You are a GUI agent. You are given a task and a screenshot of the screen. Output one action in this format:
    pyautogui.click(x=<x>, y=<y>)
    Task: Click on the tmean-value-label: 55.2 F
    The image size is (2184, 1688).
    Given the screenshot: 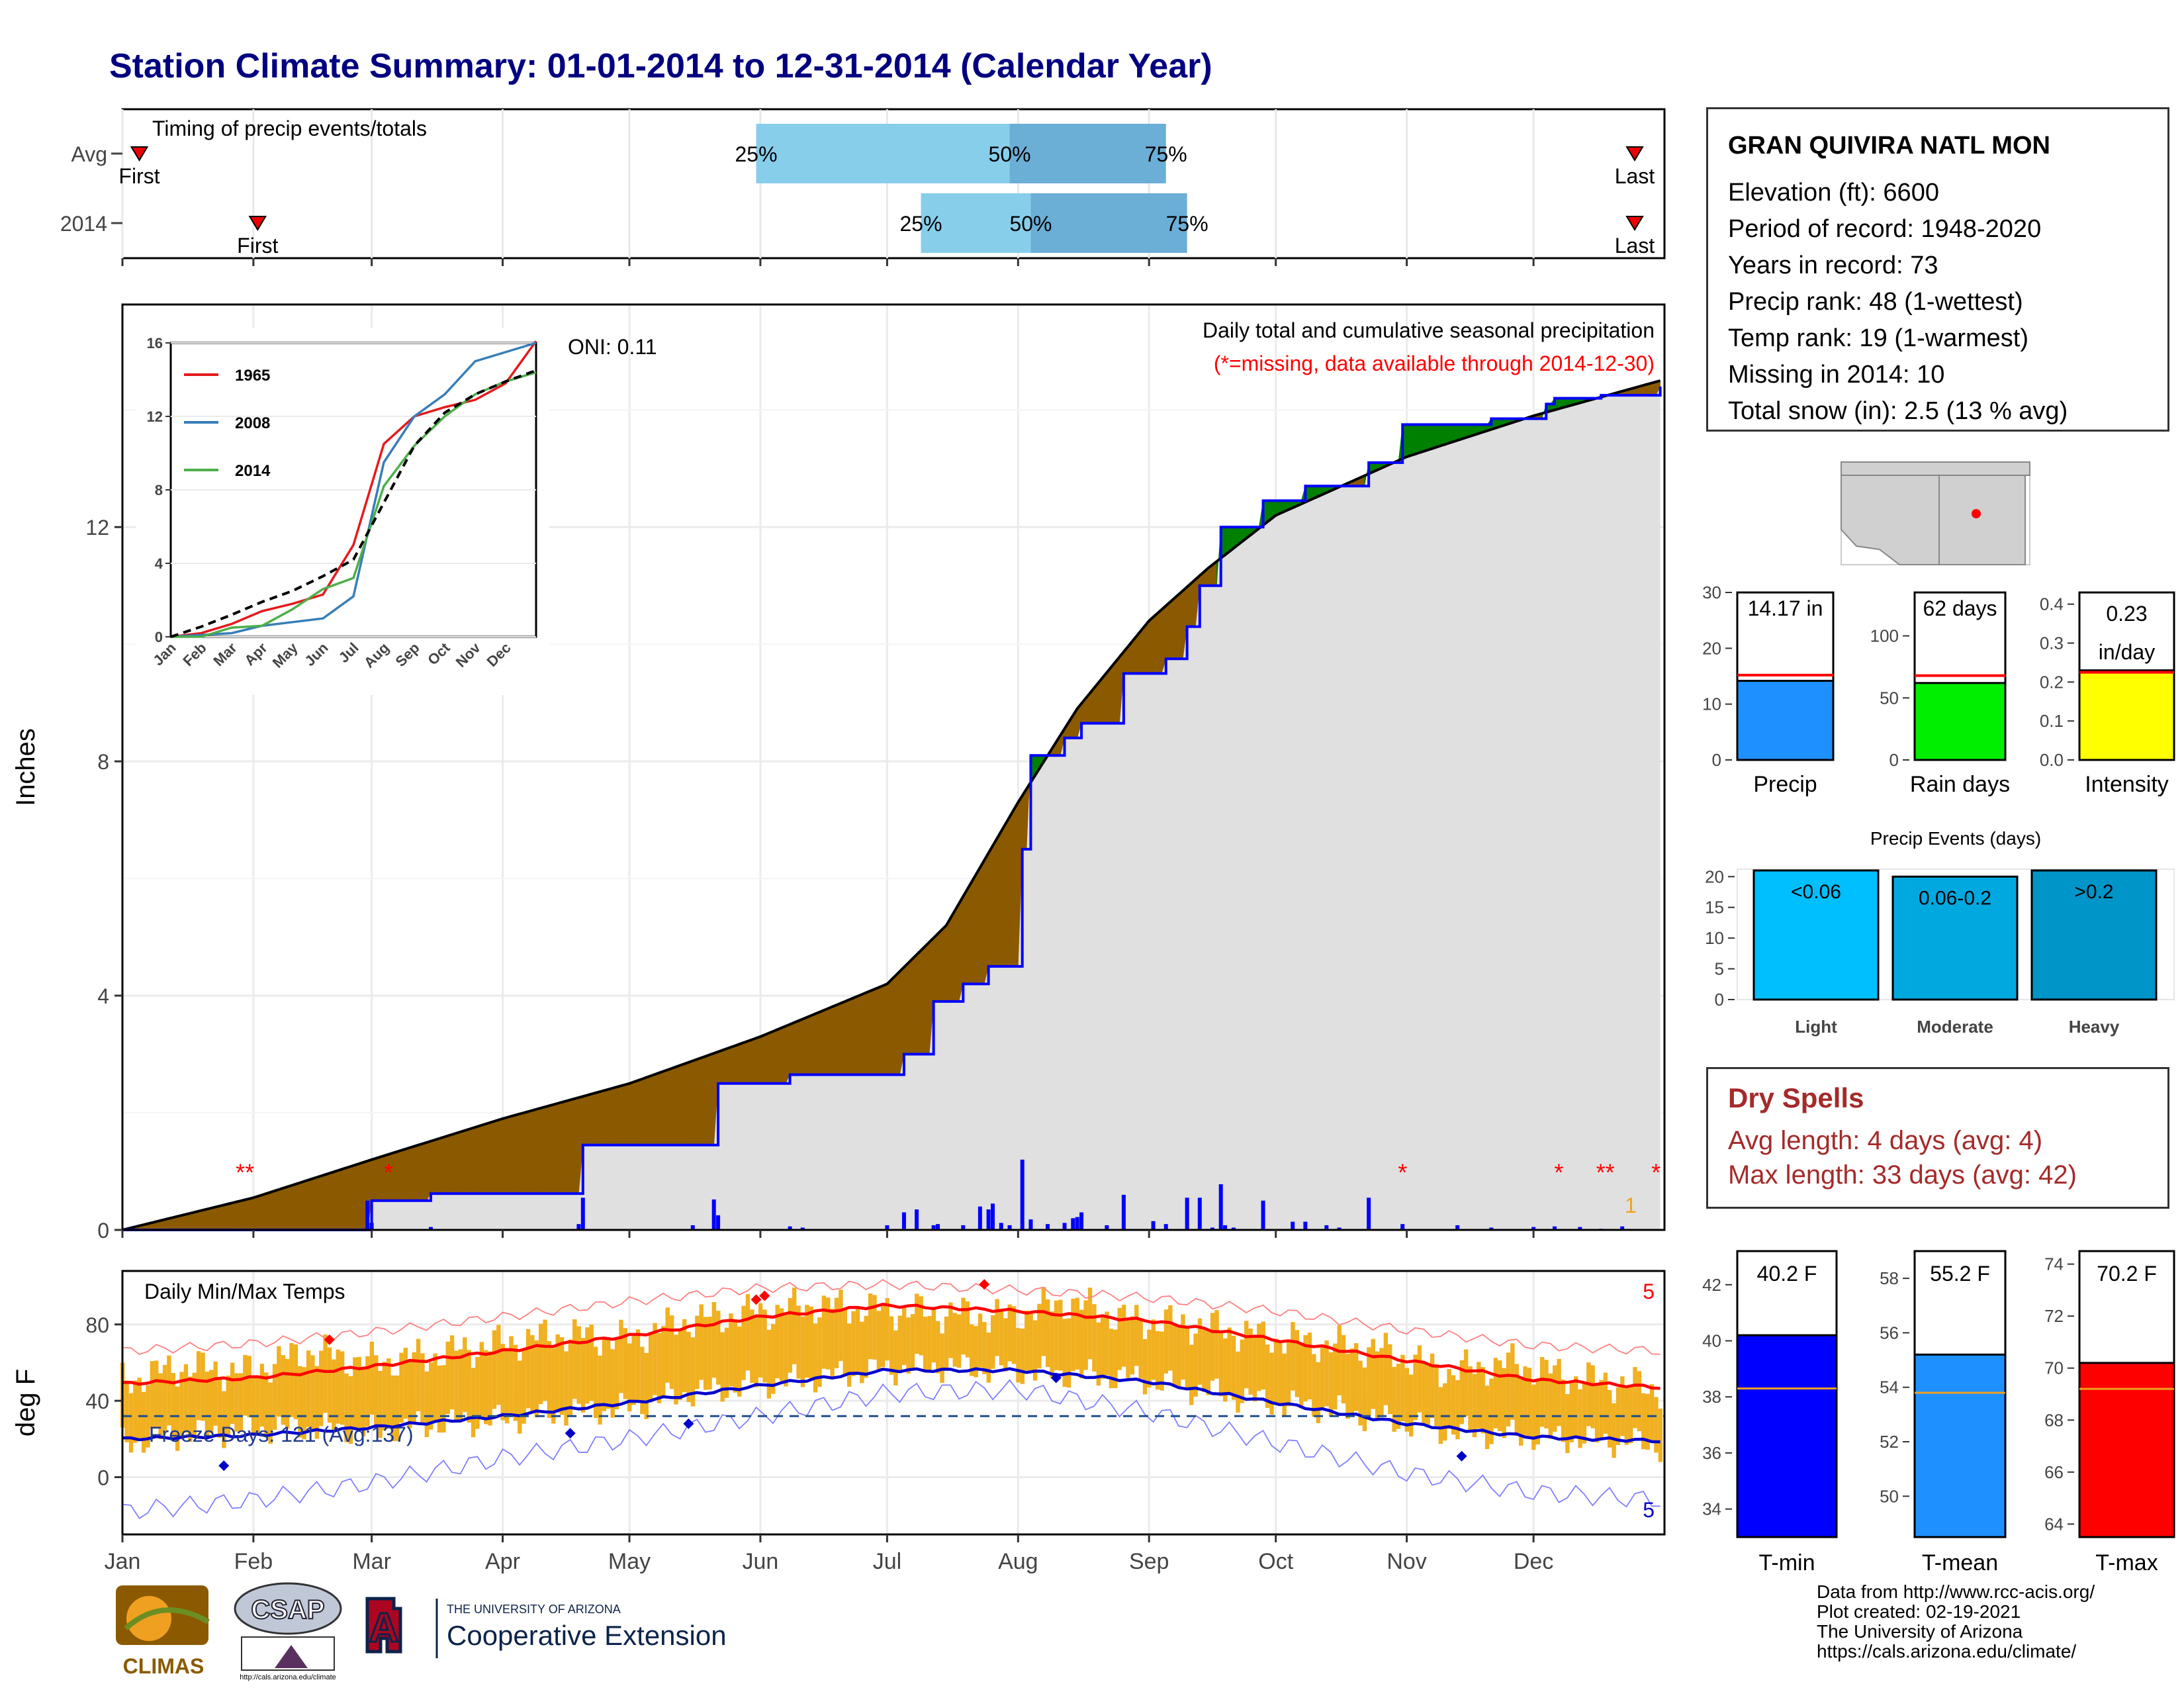 What is the action you would take?
    pyautogui.click(x=1960, y=1274)
    